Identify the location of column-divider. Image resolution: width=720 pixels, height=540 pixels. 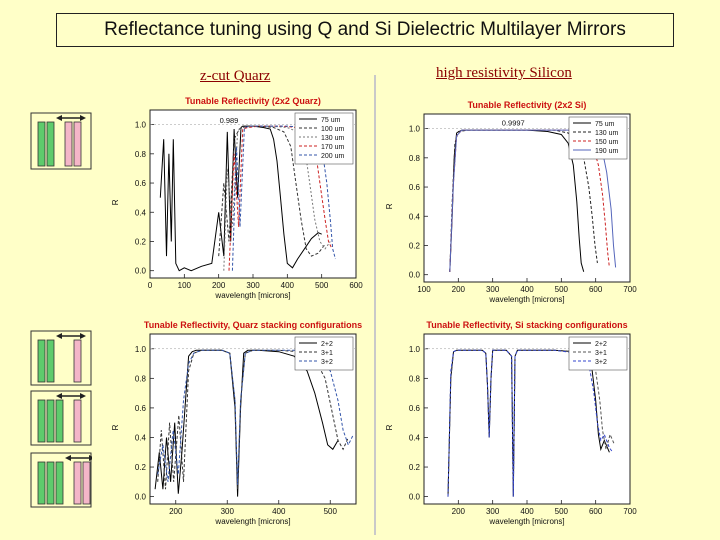
(375, 305).